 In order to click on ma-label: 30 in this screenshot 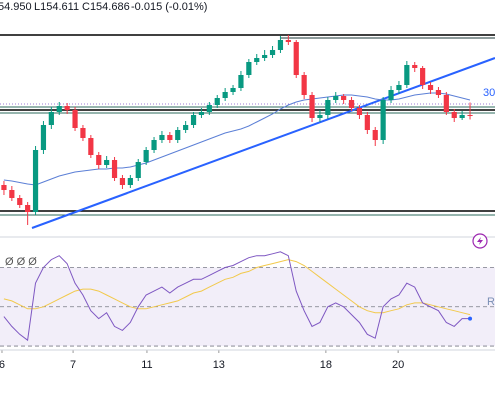, I will do `click(489, 93)`.